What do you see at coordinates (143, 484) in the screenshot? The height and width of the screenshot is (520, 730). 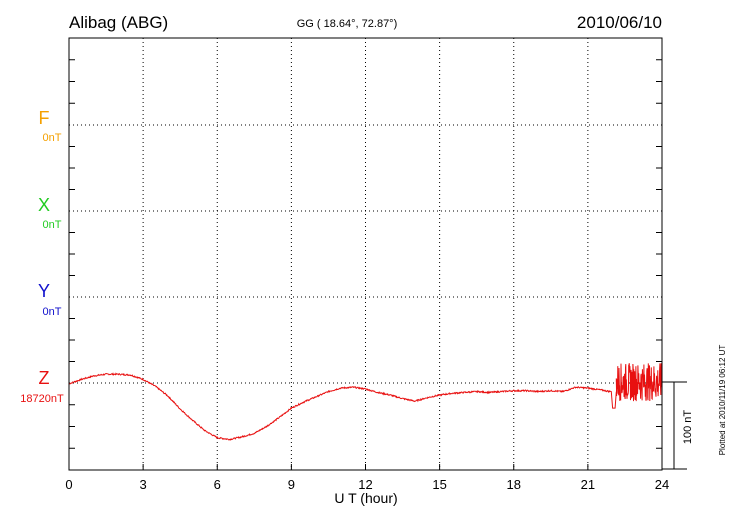 I see `x-tick-label: 3` at bounding box center [143, 484].